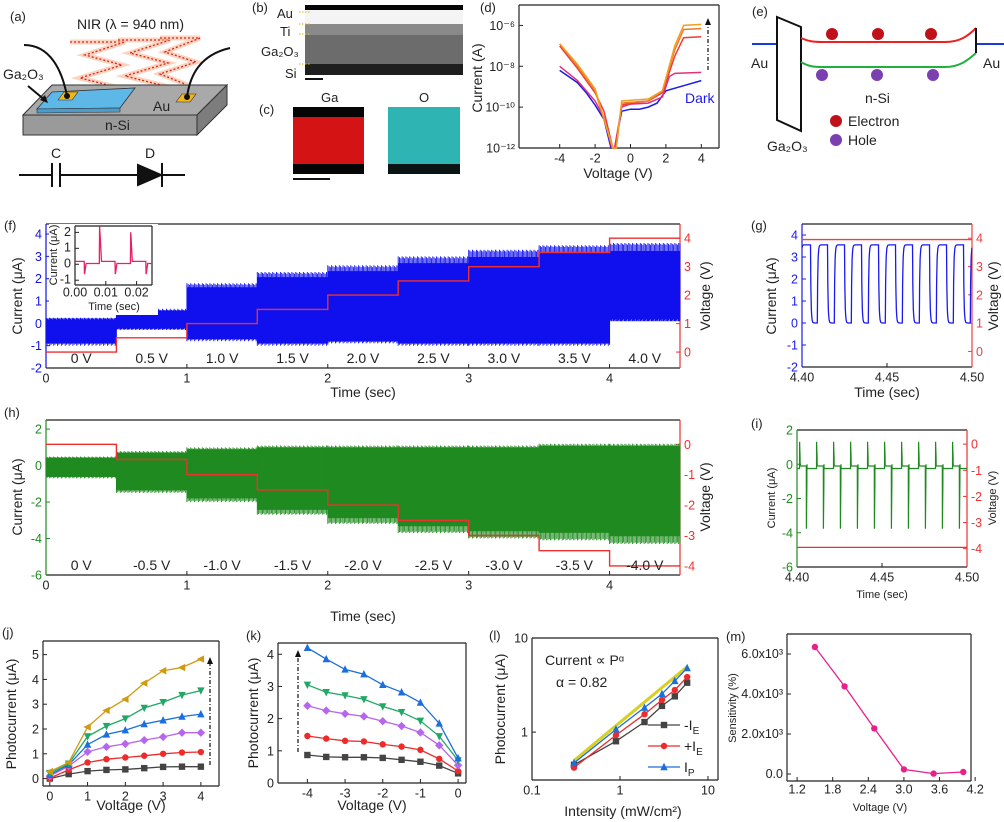 Image resolution: width=1004 pixels, height=822 pixels. What do you see at coordinates (575, 565) in the screenshot?
I see `bias-step-label: -3.5 V` at bounding box center [575, 565].